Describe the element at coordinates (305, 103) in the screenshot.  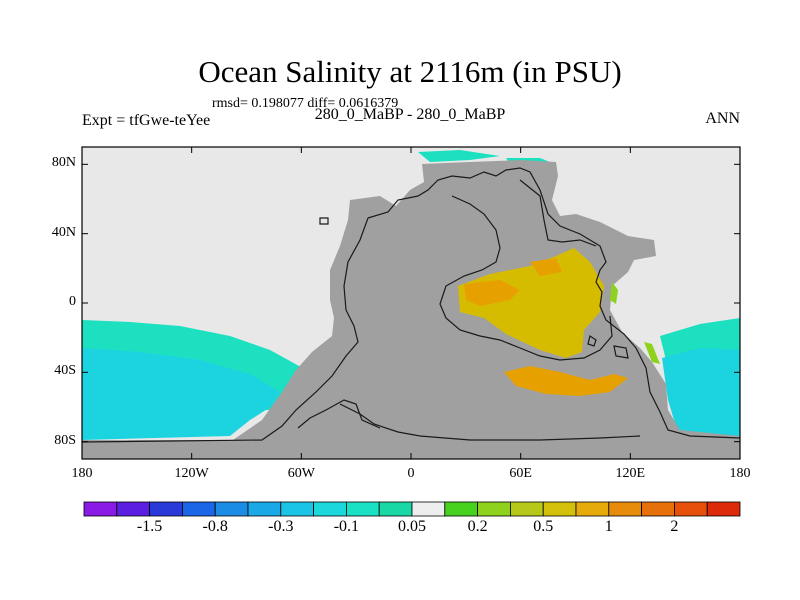
I see `stats-subtitle: rmsd= 0.198077 diff= 0.0616379` at that location.